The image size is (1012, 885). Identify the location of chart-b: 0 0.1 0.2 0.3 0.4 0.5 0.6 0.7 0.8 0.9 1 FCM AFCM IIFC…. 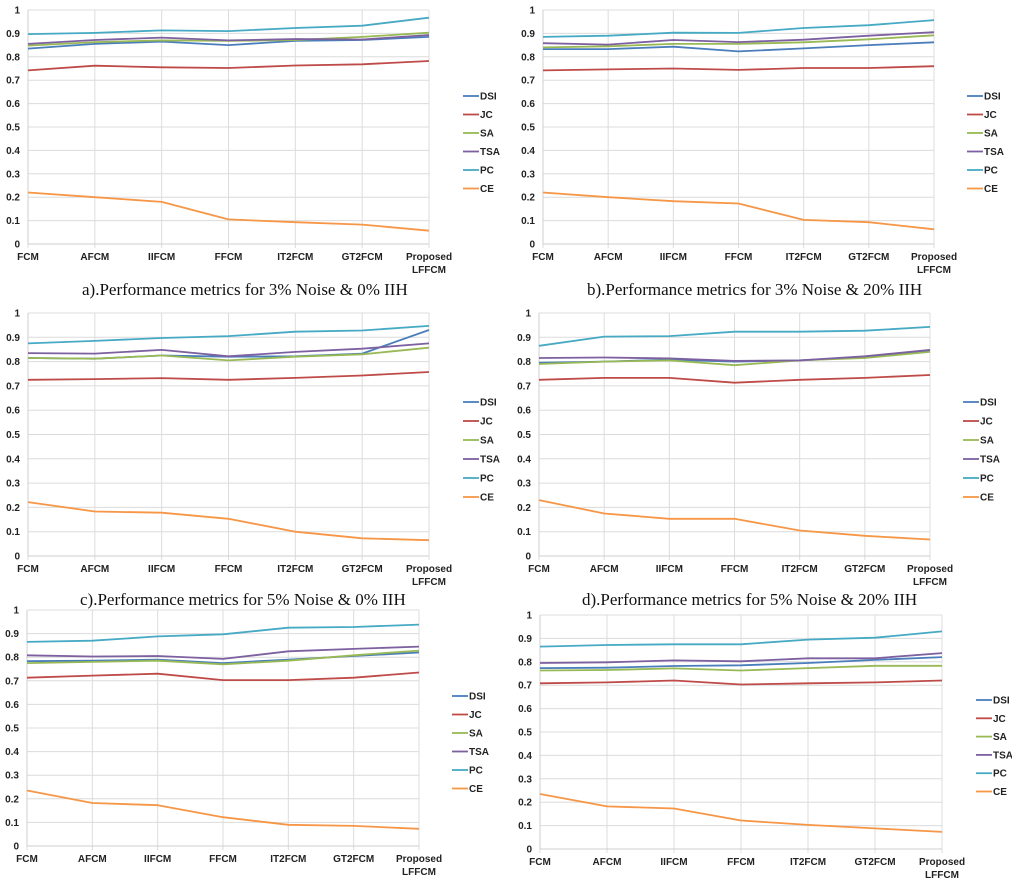
(762, 141).